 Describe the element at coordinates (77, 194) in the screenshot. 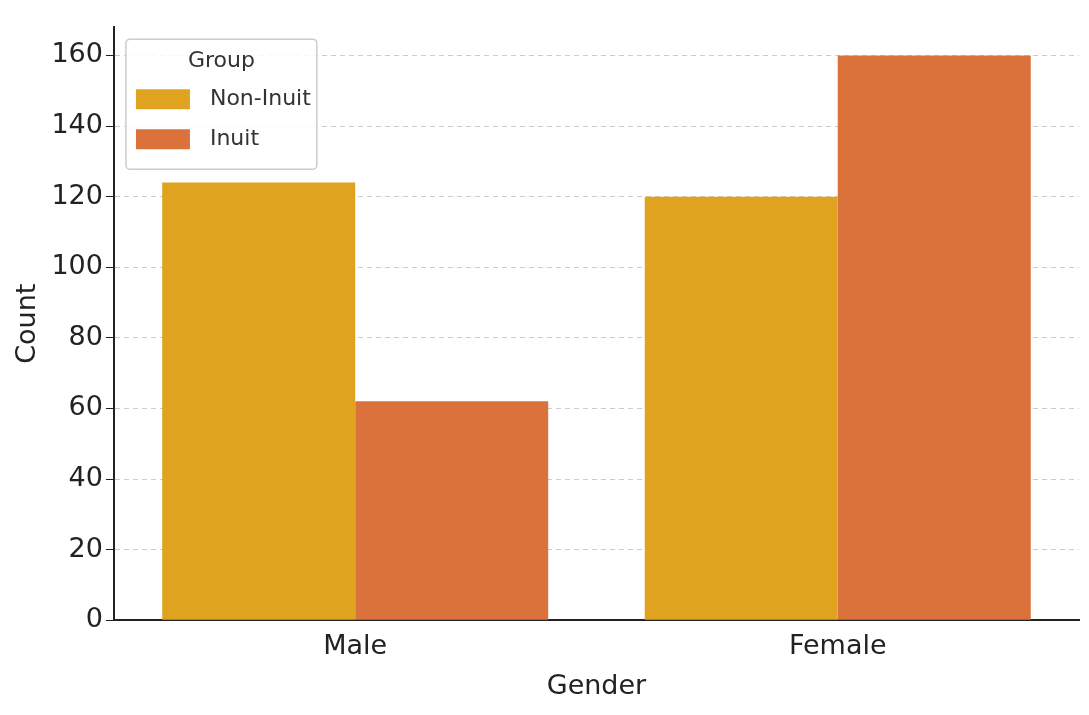

I see `y-tick-label: 120` at that location.